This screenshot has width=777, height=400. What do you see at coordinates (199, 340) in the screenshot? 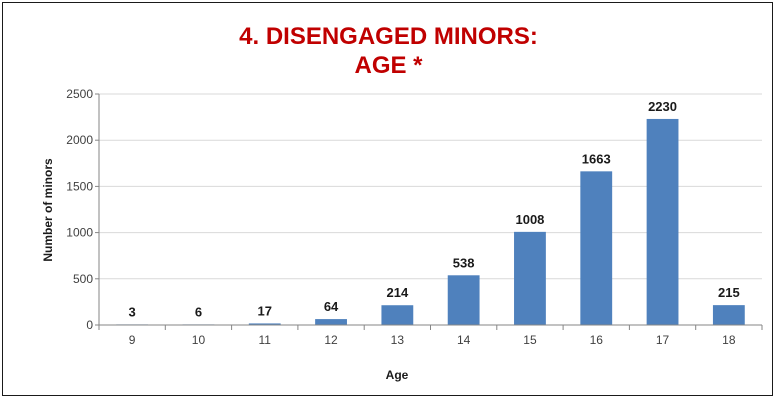
I see `x-tick-label: 10` at bounding box center [199, 340].